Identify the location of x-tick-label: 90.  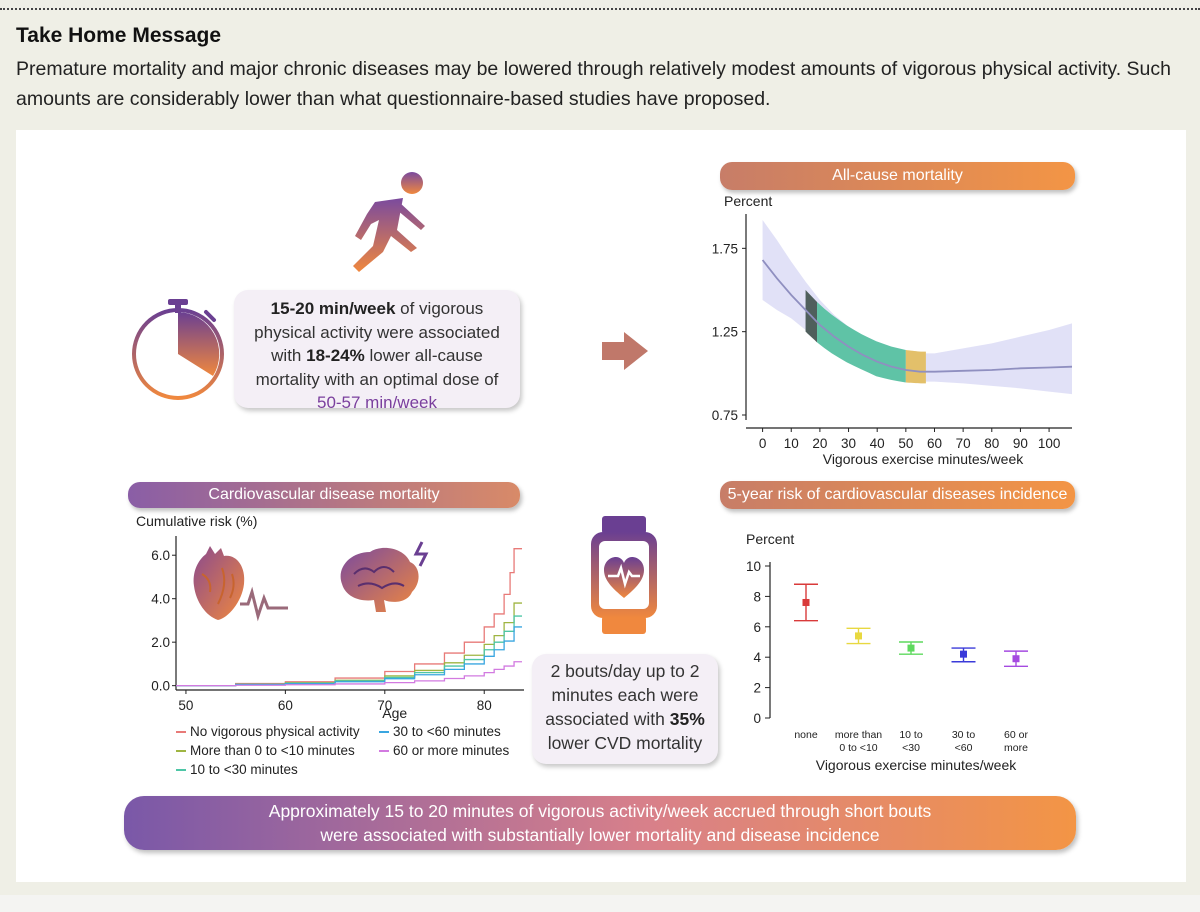
(1020, 443).